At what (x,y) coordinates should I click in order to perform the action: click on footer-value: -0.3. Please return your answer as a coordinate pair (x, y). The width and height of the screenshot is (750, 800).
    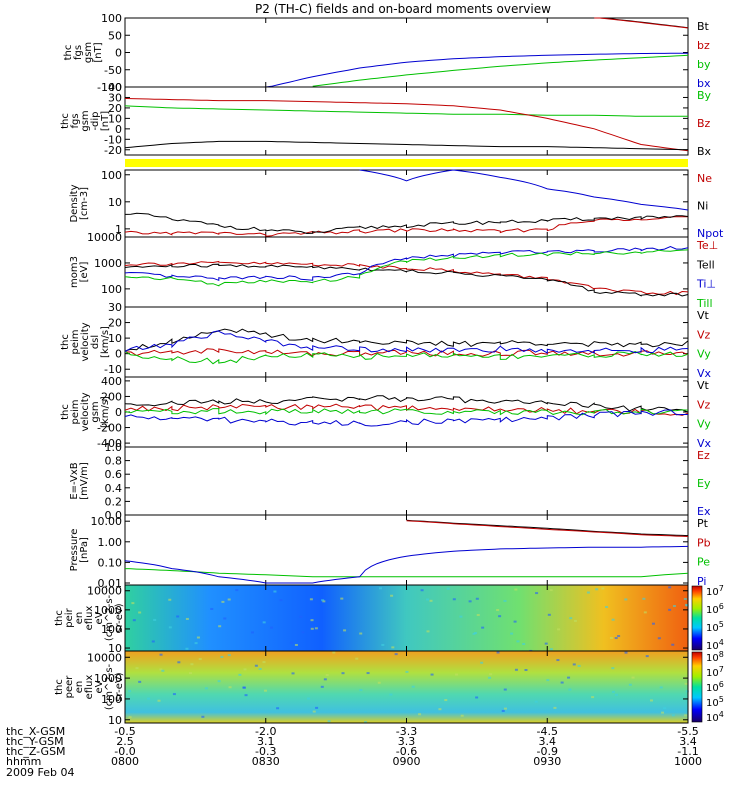
    Looking at the image, I should click on (265, 751).